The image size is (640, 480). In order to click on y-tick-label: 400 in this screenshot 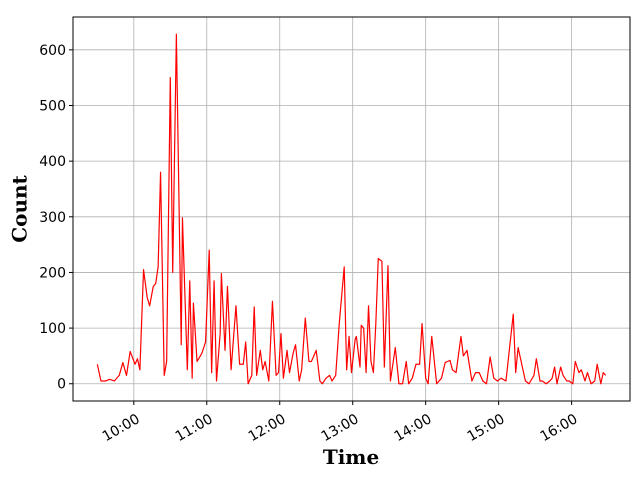, I will do `click(52, 162)`.